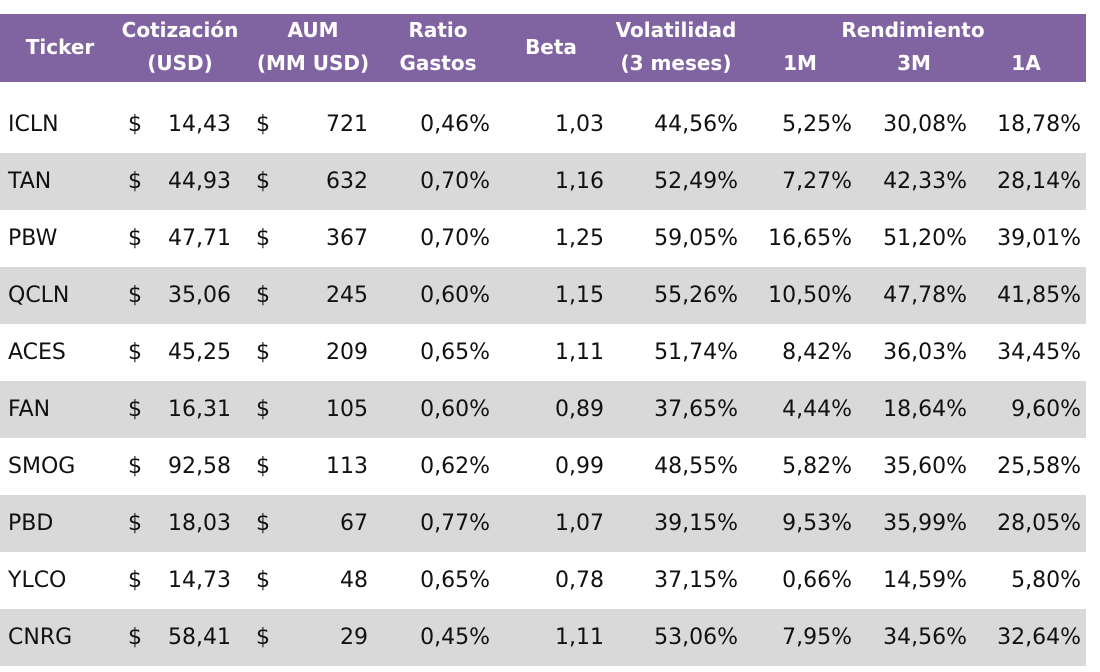 This screenshot has width=1100, height=672. Describe the element at coordinates (42, 466) in the screenshot. I see `ticker-cell: SMOG` at that location.